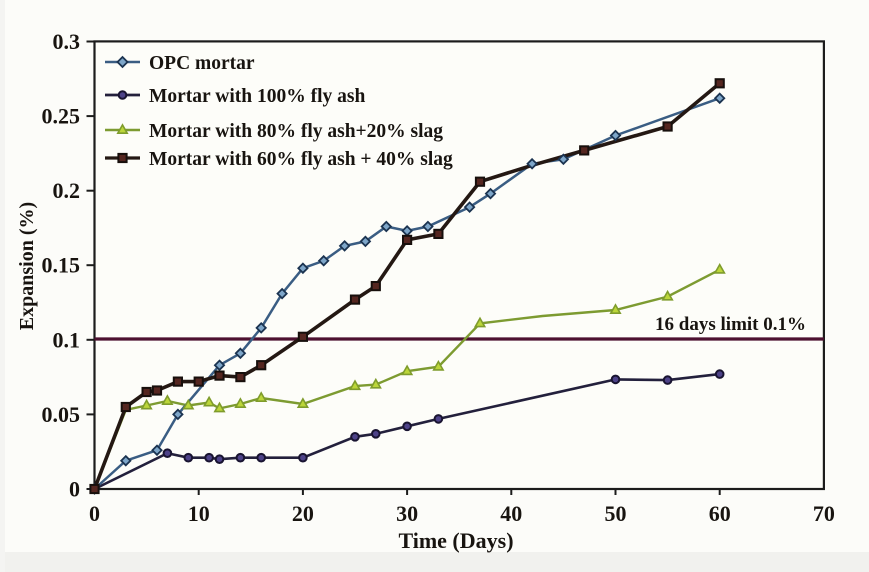  Describe the element at coordinates (720, 513) in the screenshot. I see `svg-text: 60` at that location.